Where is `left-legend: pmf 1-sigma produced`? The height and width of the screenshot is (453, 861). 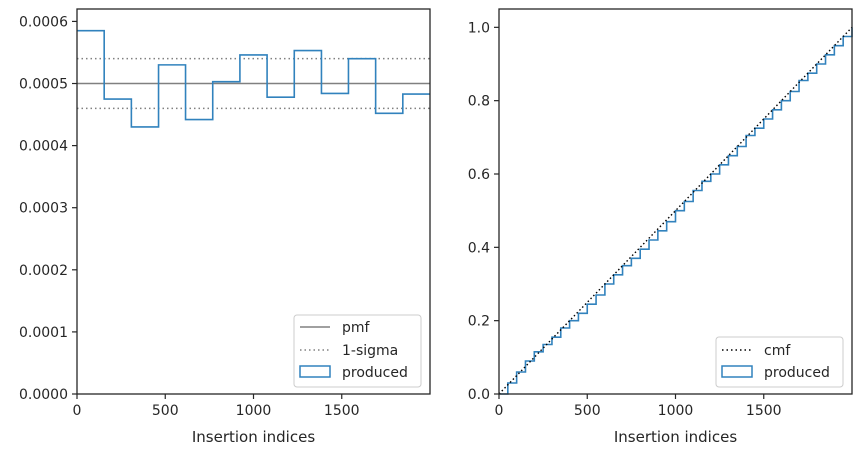
left-legend: pmf 1-sigma produced is located at coordinates (357, 351).